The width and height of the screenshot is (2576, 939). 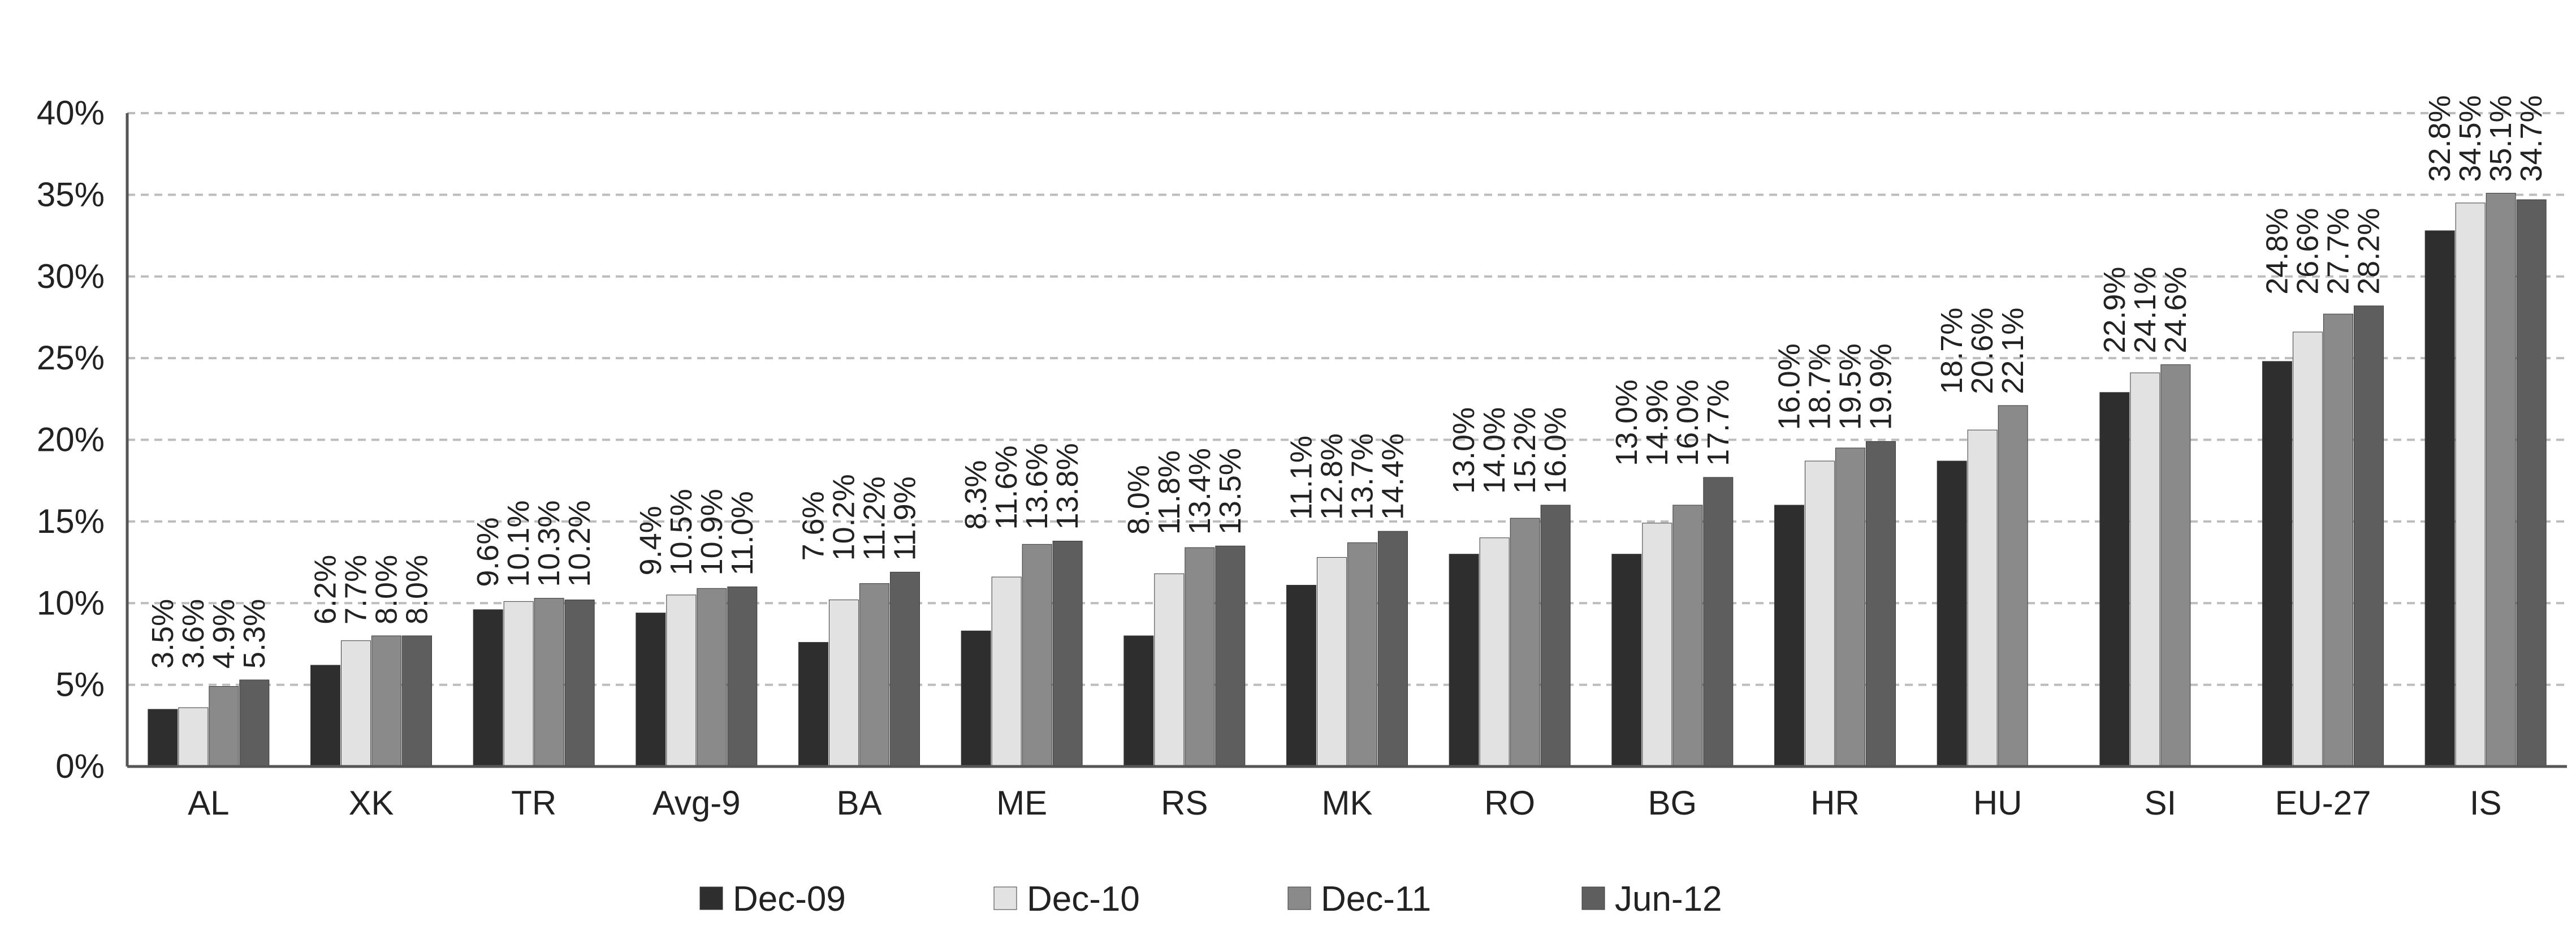 I want to click on legend-label: Dec-10, so click(x=1083, y=899).